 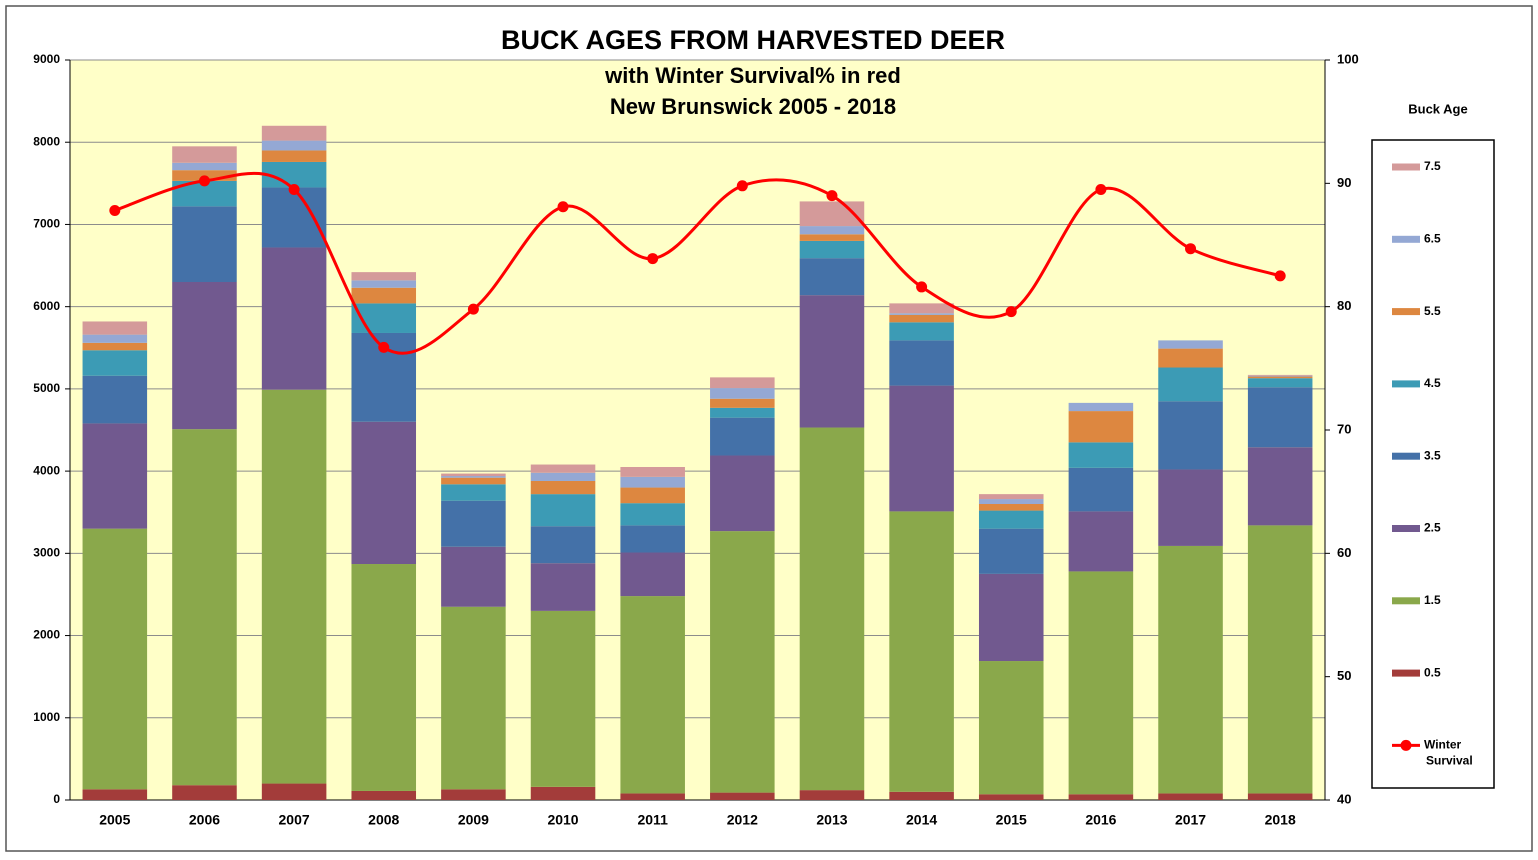 I want to click on y2-tick-label: 70, so click(x=1344, y=428).